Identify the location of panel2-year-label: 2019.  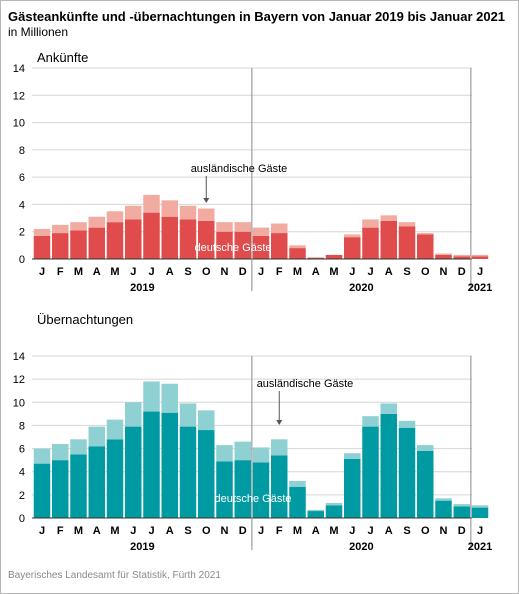
(142, 547).